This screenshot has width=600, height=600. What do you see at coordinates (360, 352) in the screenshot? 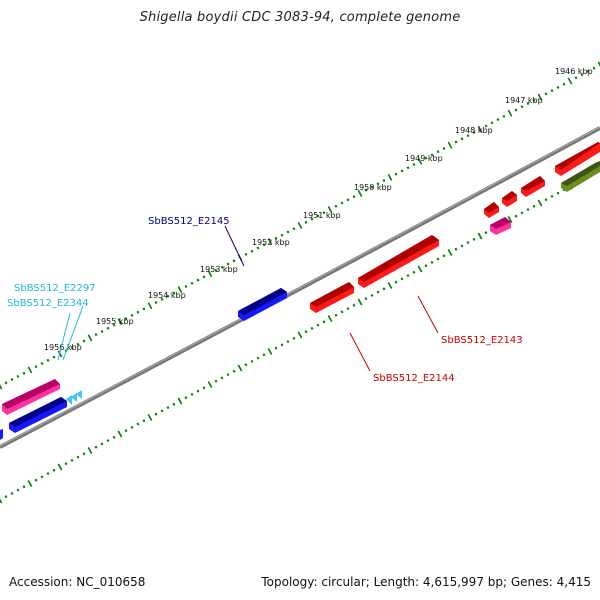
I see `leader-line` at bounding box center [360, 352].